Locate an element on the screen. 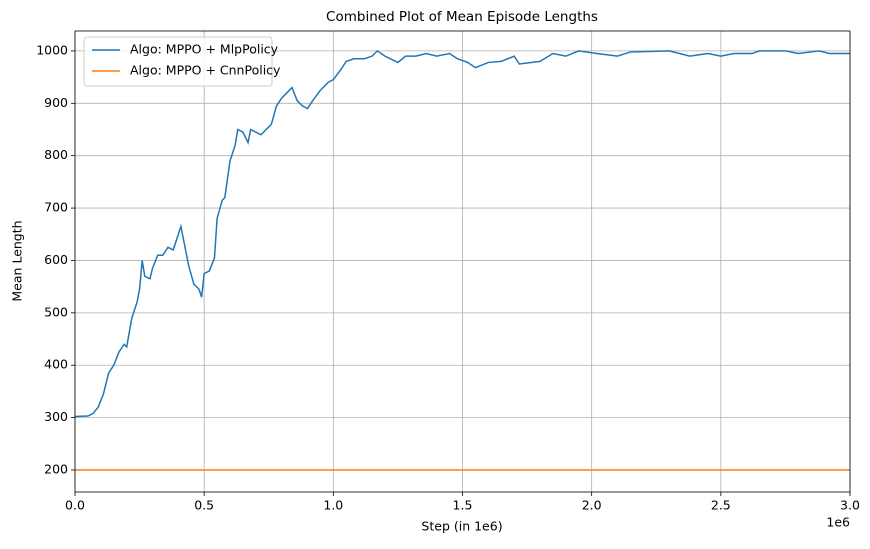  x-tick-label: 1.5 is located at coordinates (463, 505).